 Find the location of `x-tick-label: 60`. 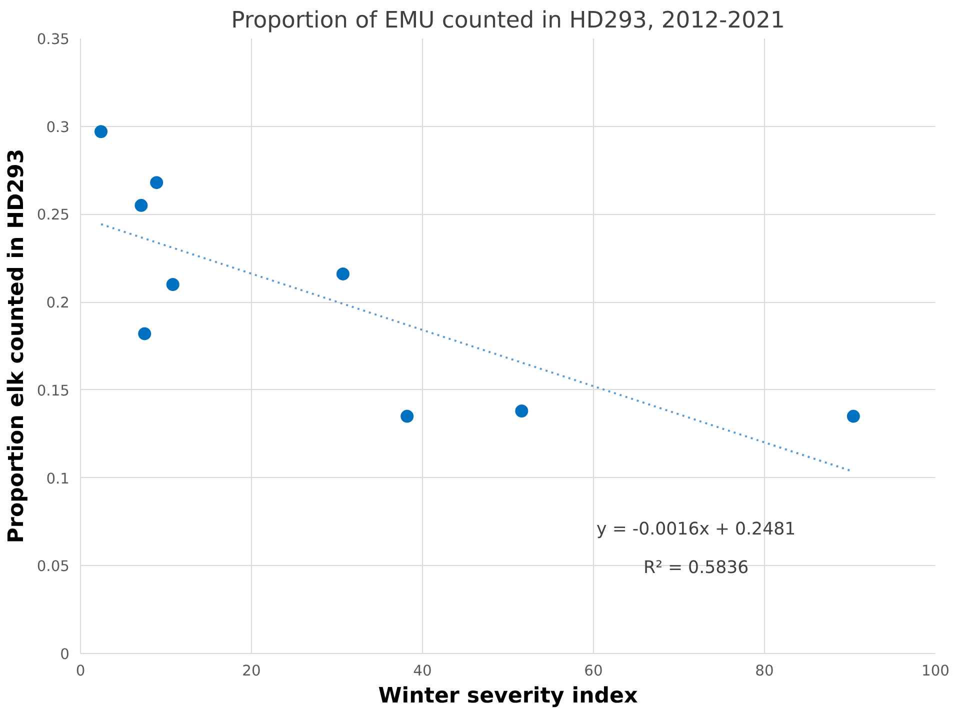

x-tick-label: 60 is located at coordinates (593, 671).